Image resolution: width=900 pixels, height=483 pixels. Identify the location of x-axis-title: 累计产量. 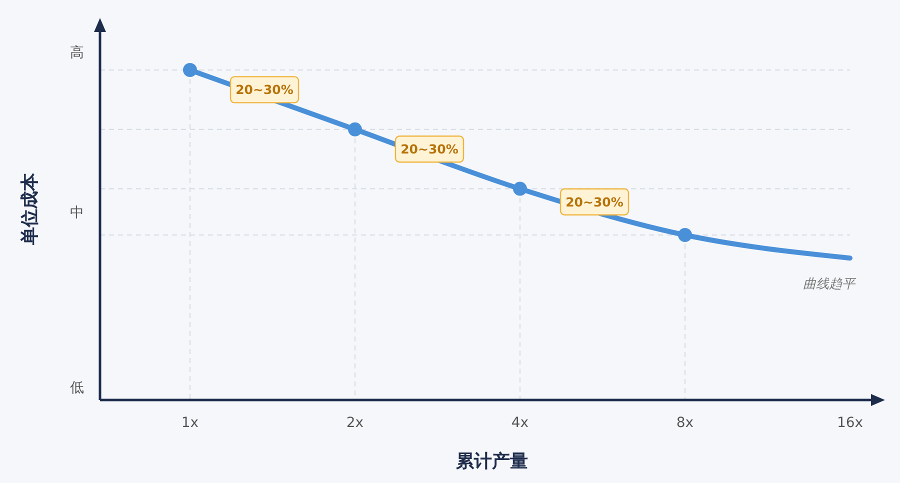
(491, 461).